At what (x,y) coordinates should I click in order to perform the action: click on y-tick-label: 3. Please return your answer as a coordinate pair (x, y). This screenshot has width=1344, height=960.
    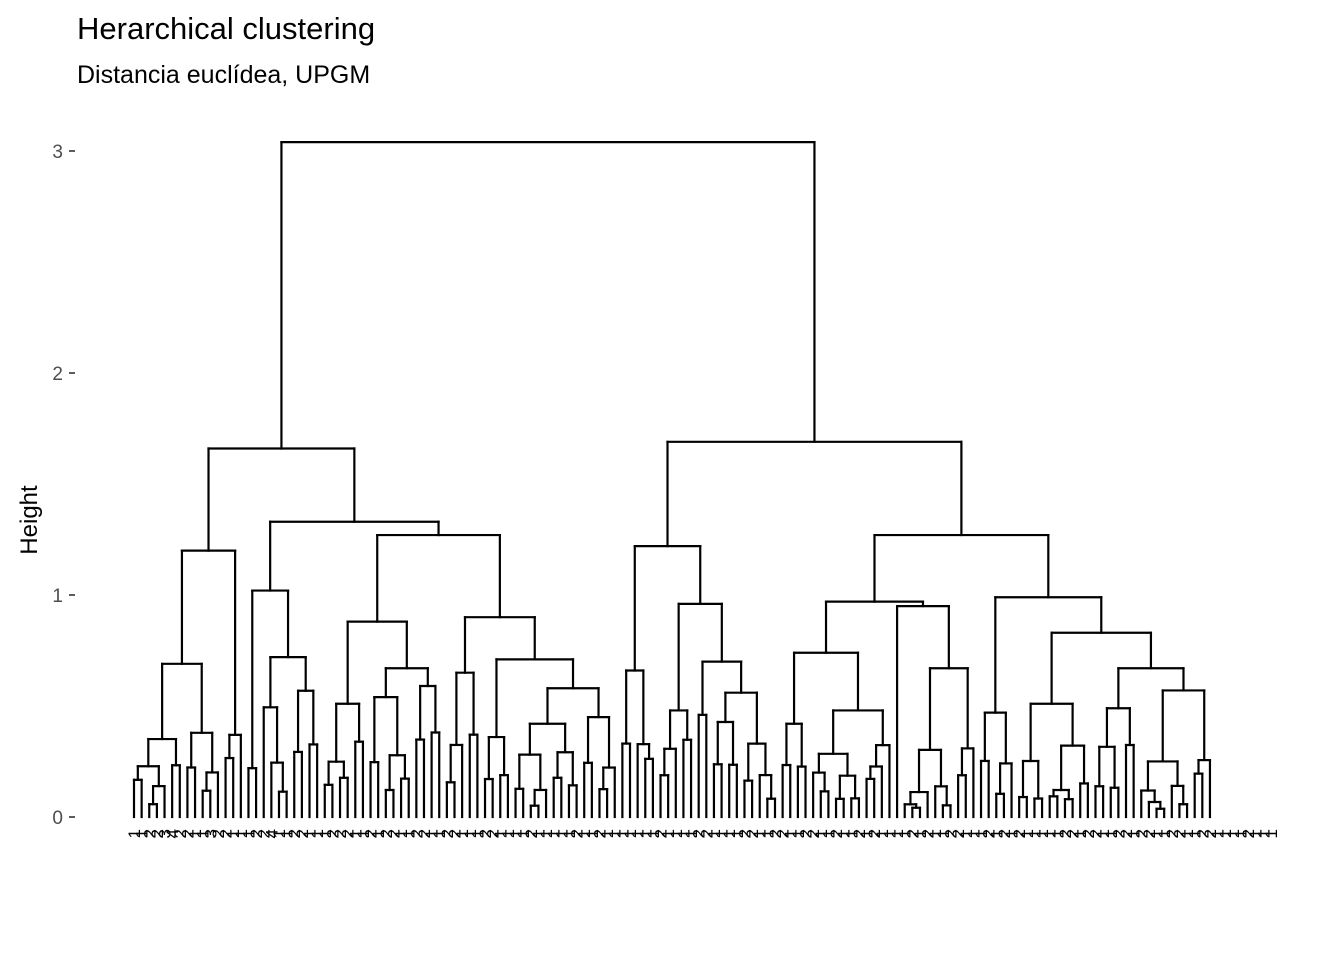
    Looking at the image, I should click on (57, 152).